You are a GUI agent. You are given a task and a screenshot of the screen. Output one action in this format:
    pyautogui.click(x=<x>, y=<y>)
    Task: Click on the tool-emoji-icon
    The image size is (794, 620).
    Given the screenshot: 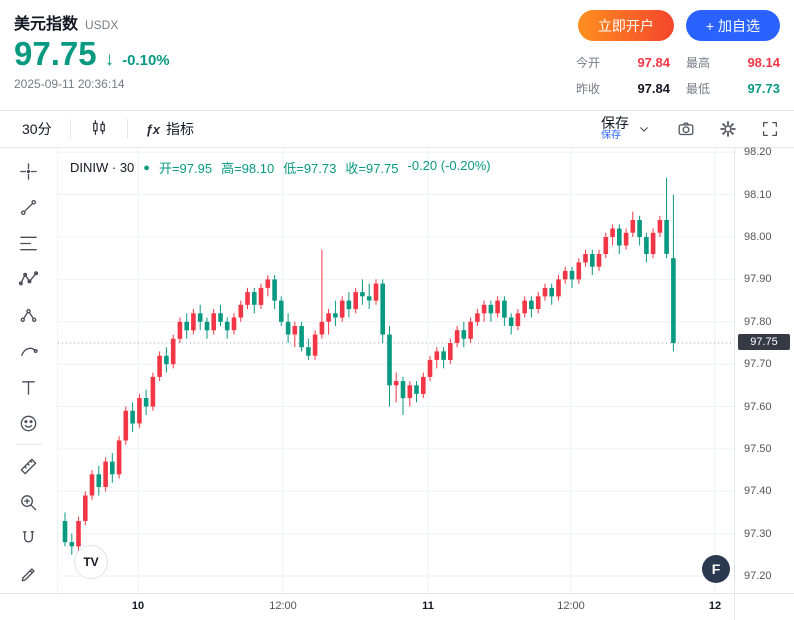 What is the action you would take?
    pyautogui.click(x=29, y=423)
    